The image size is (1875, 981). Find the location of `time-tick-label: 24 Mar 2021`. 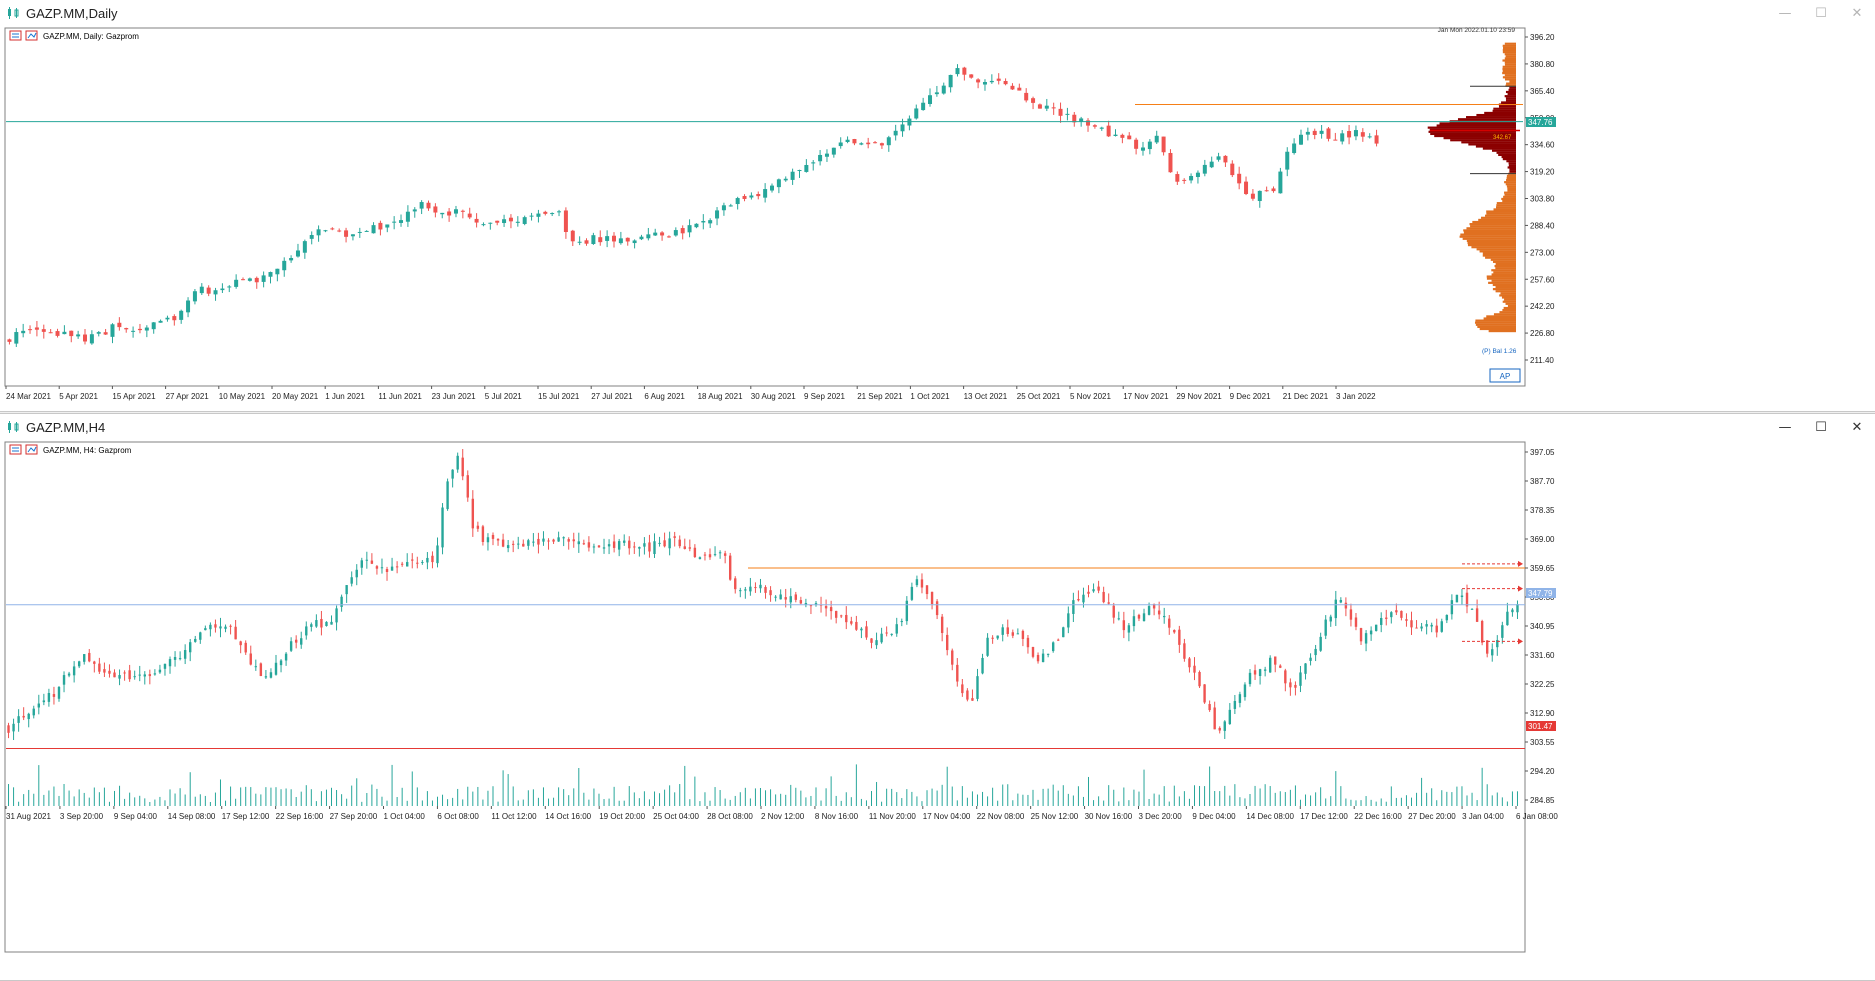

time-tick-label: 24 Mar 2021 is located at coordinates (28, 396).